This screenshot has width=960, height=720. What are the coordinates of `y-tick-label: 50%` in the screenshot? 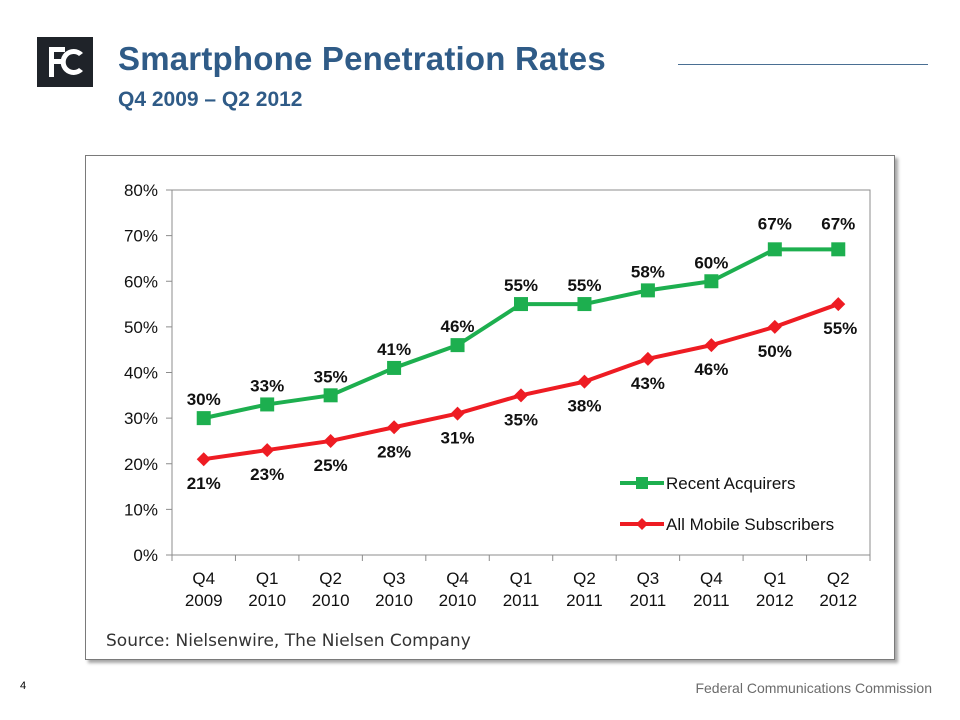 It's located at (141, 327).